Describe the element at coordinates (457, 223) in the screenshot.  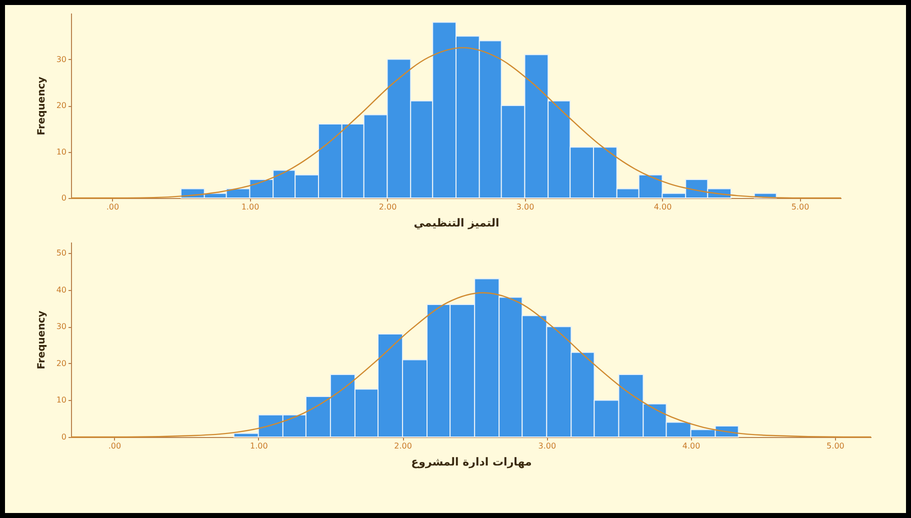
I see `x-axis-title: التميز التنظيمي` at that location.